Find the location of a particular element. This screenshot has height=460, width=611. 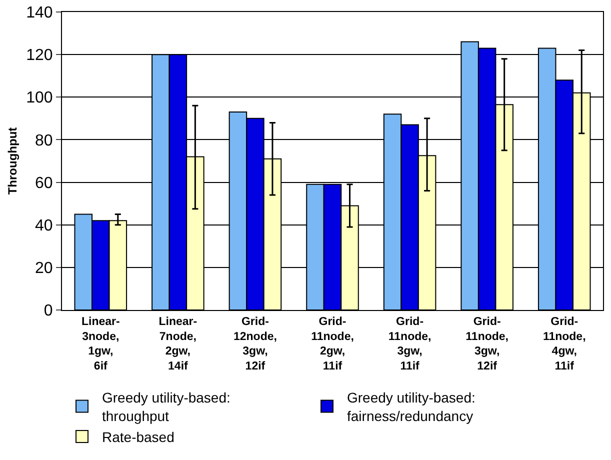

x-tick-label: Grid-11node, 4gw, 11if is located at coordinates (564, 344).